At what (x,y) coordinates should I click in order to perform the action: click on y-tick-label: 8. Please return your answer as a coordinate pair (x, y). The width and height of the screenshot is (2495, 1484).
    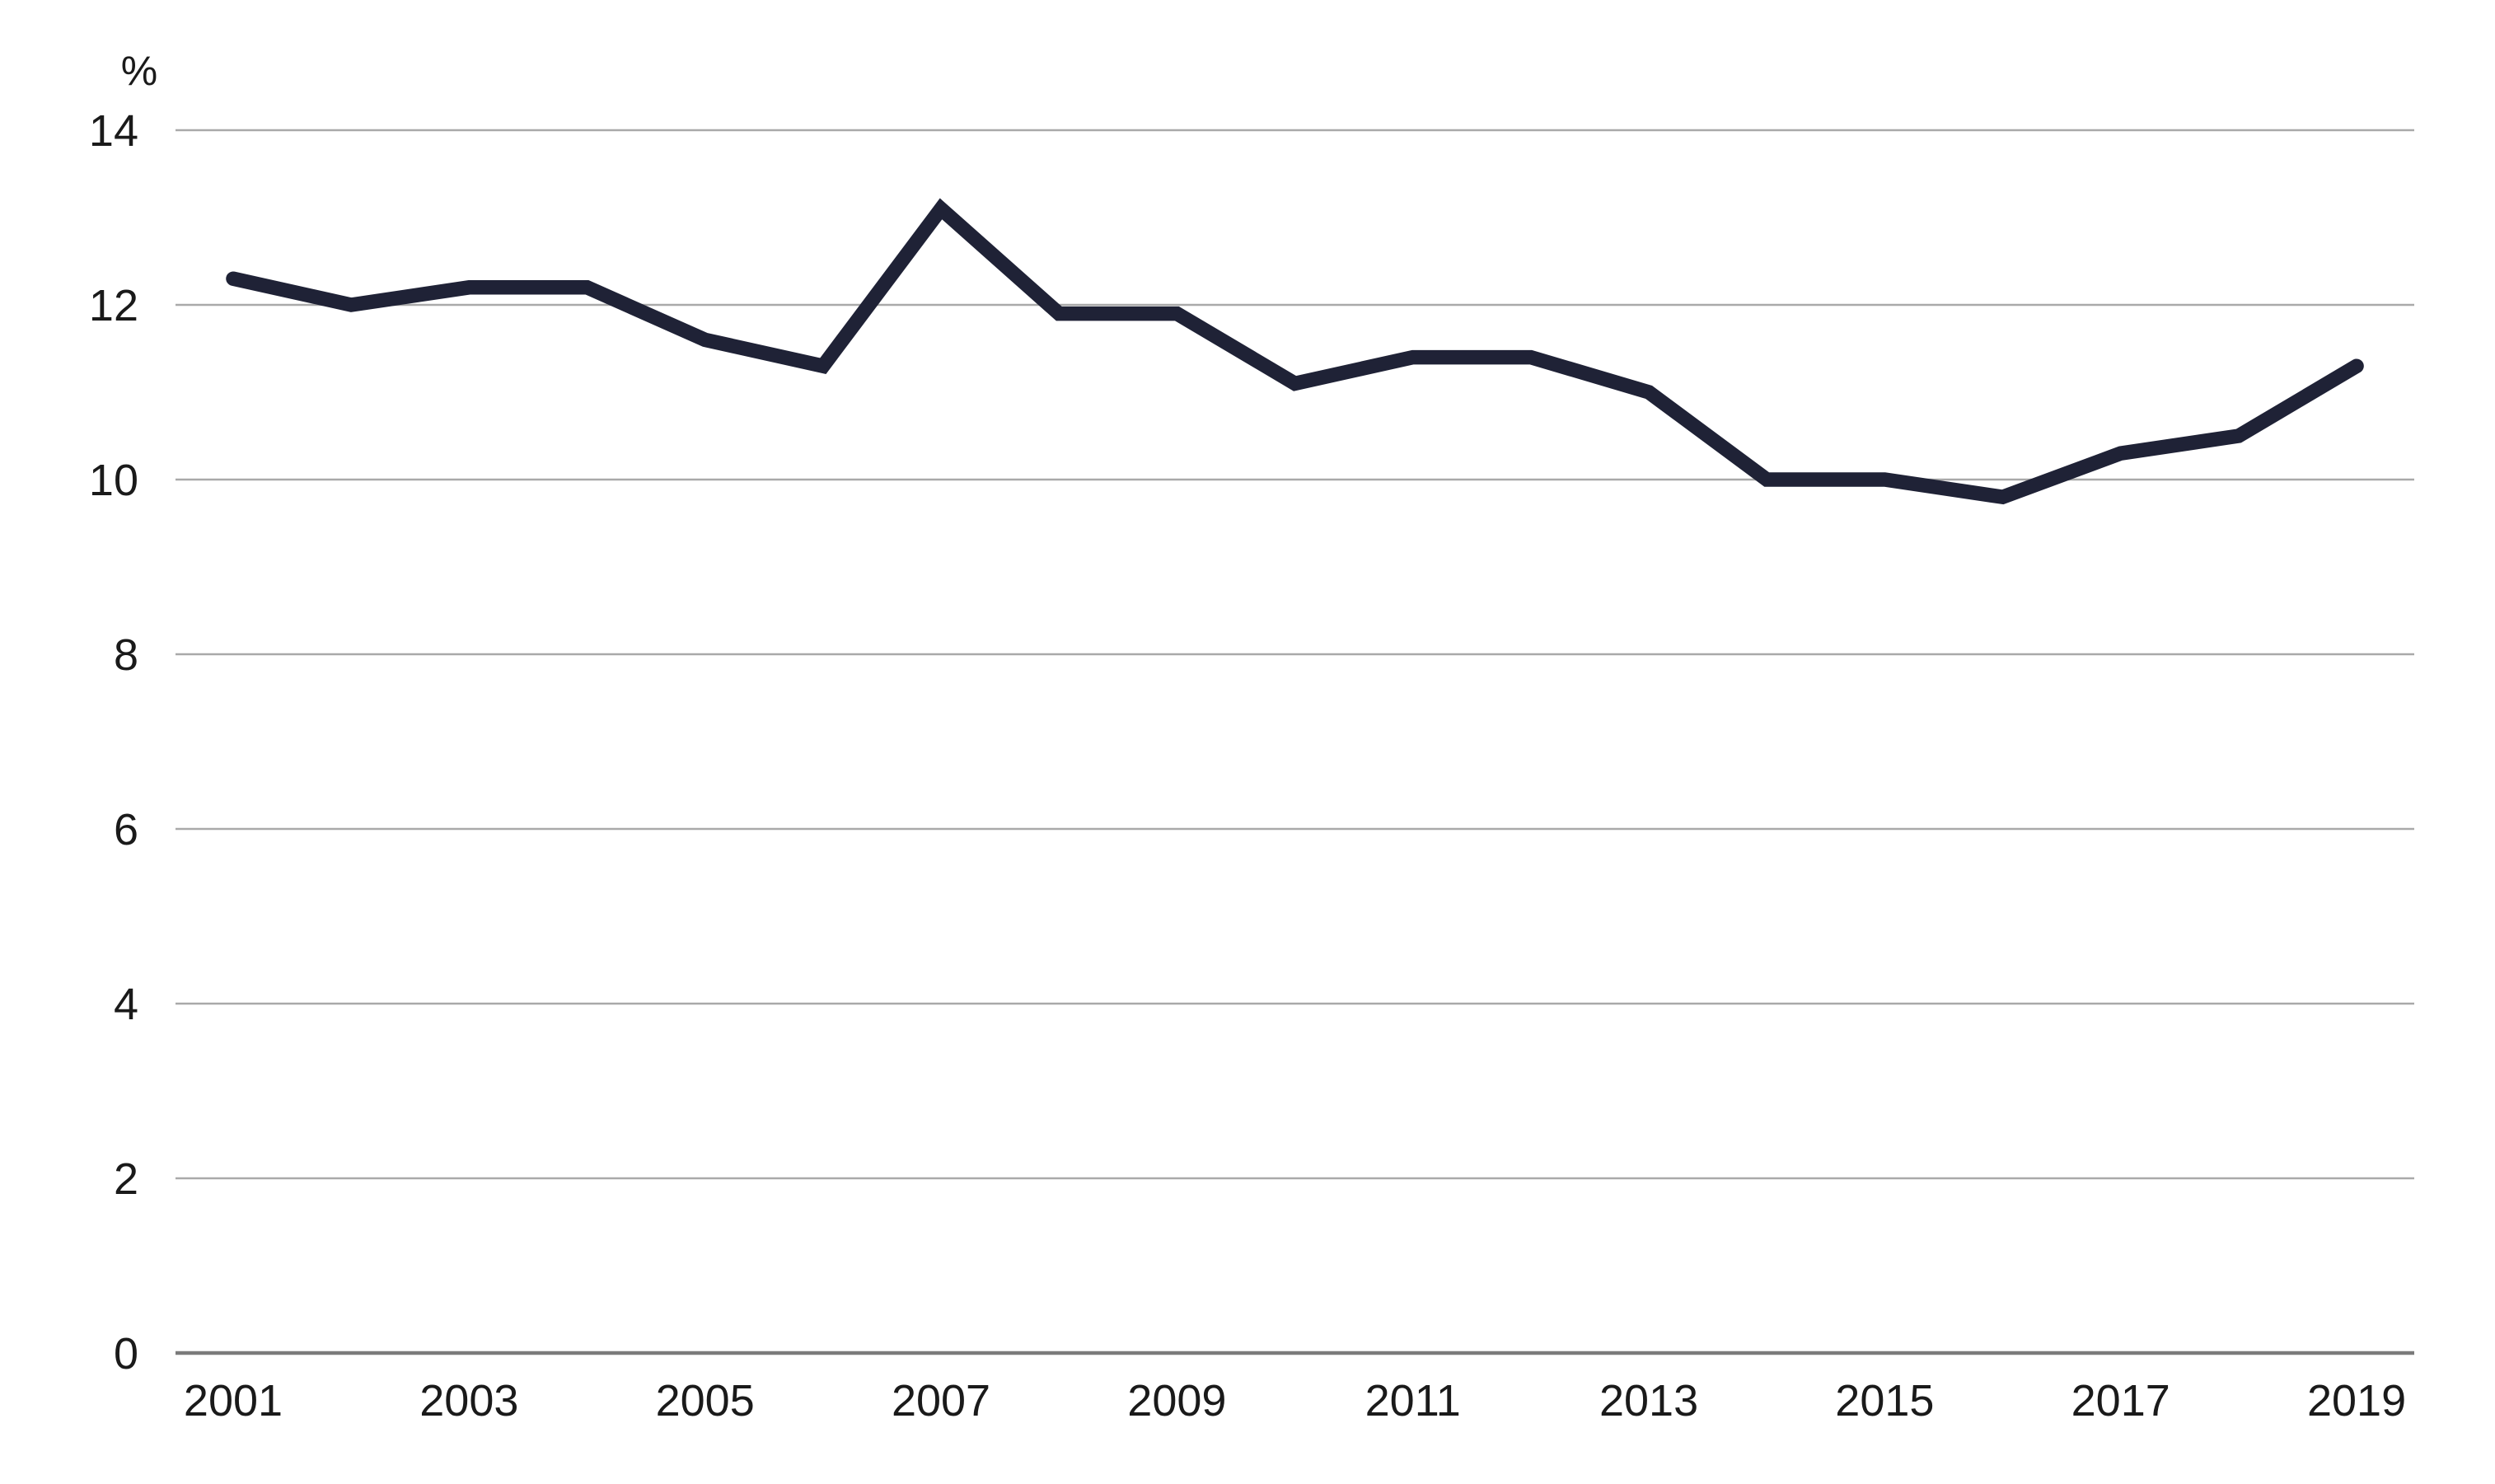
    Looking at the image, I should click on (126, 655).